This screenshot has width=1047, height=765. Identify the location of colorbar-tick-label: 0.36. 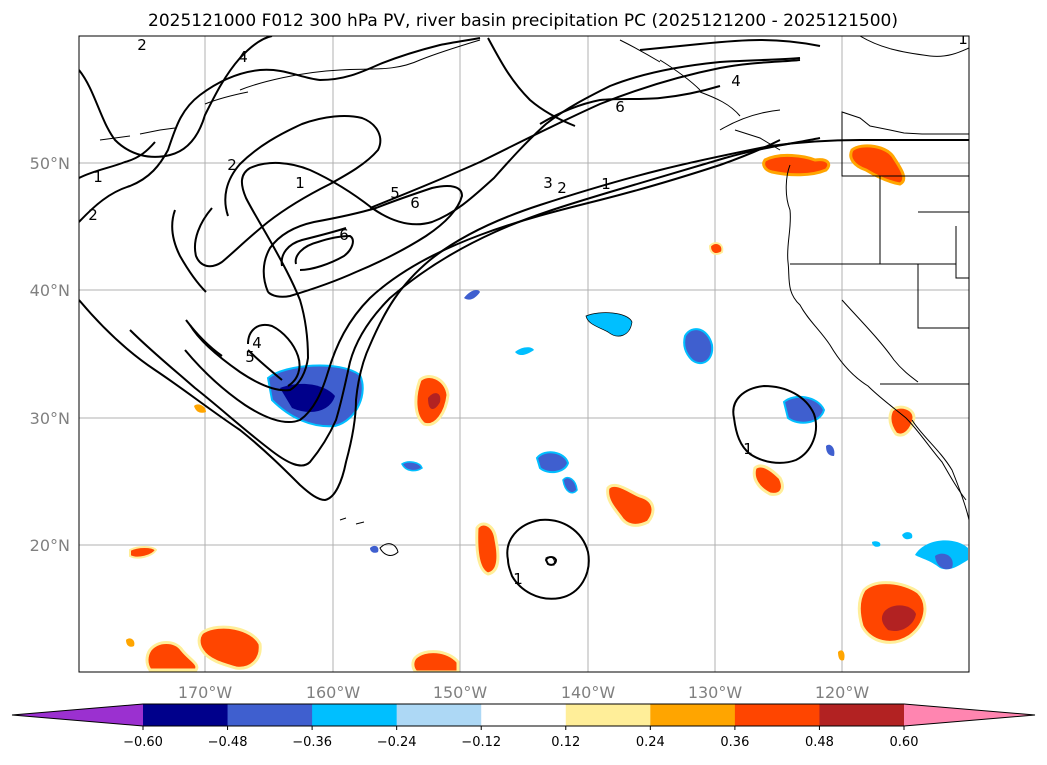
(734, 742).